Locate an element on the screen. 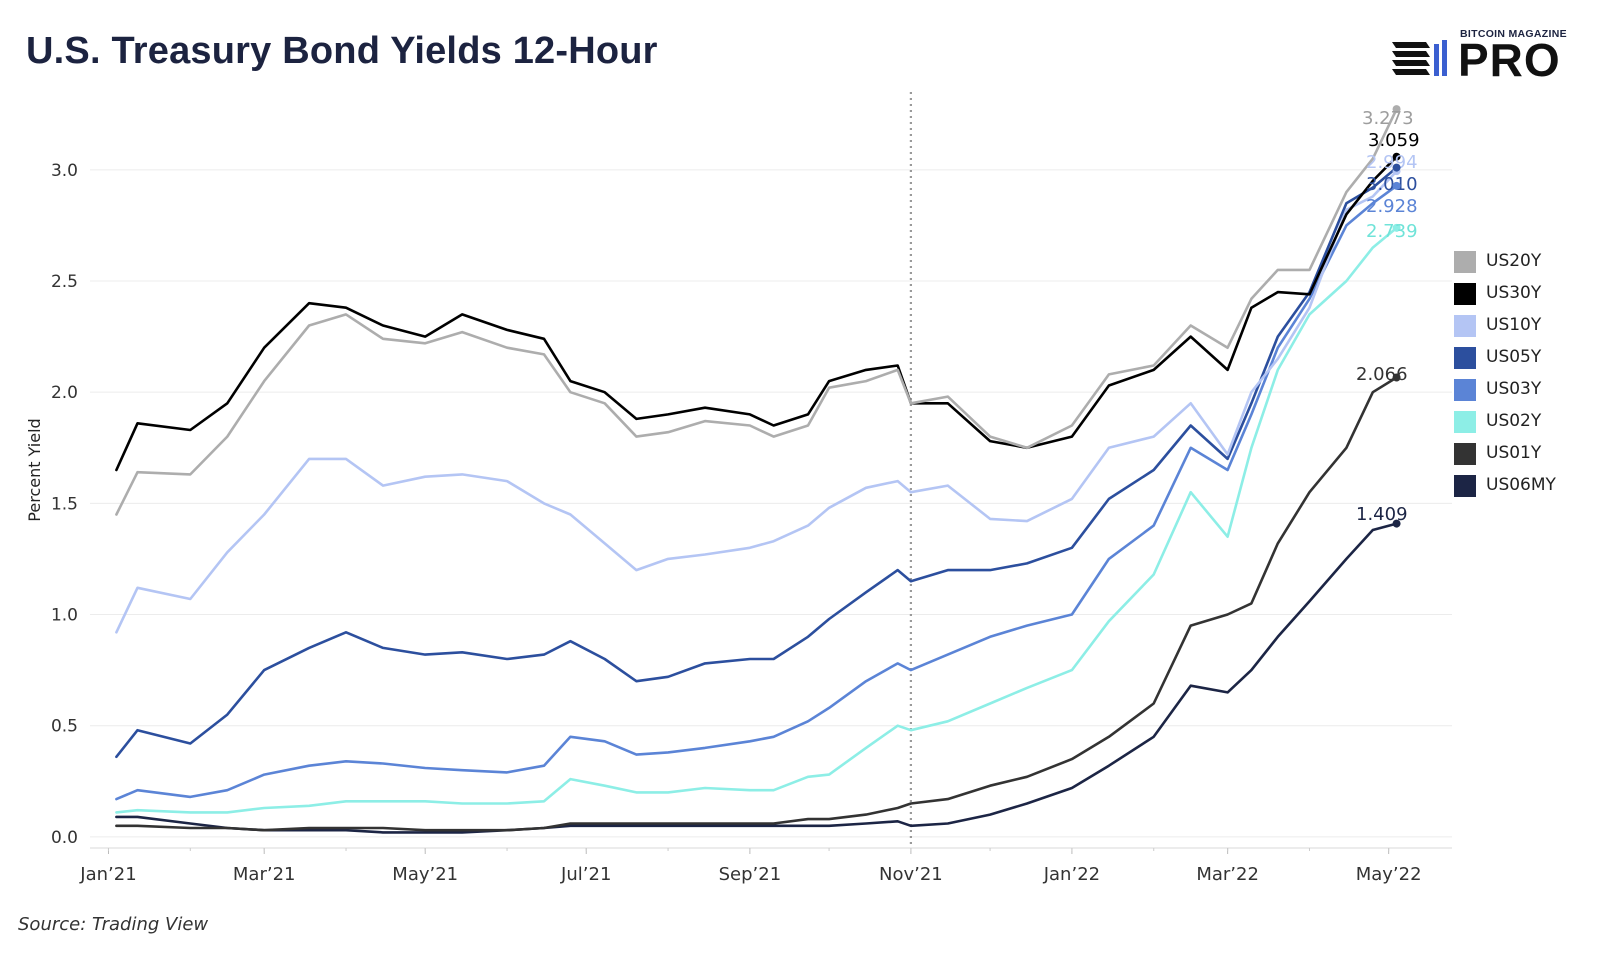  legend-item-us01y: US01Y is located at coordinates (1524, 454).